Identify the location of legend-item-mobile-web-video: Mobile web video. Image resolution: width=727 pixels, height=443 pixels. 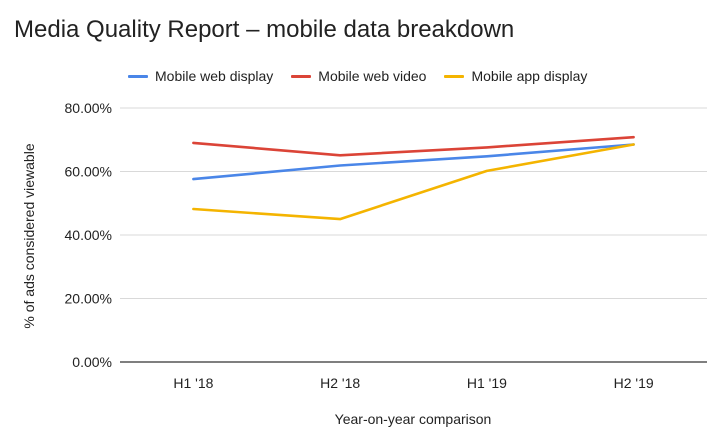
(358, 76).